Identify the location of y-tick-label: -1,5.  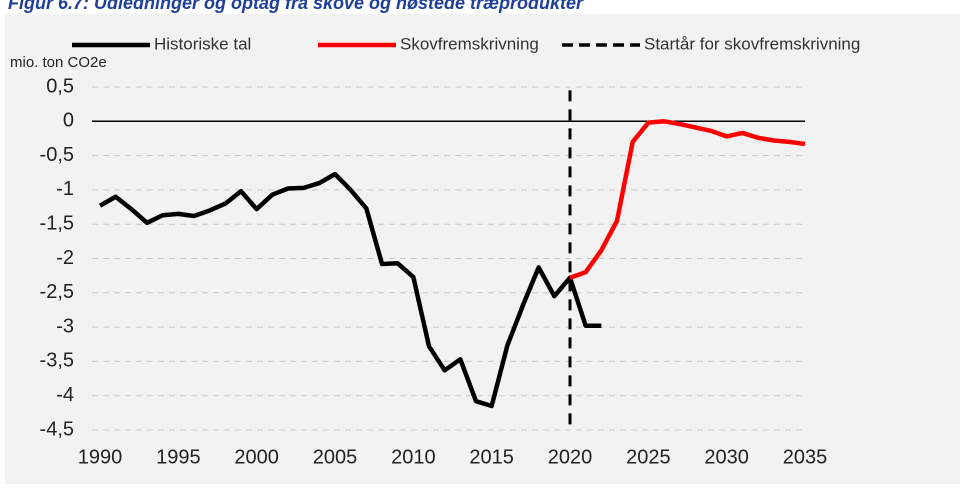
(57, 223).